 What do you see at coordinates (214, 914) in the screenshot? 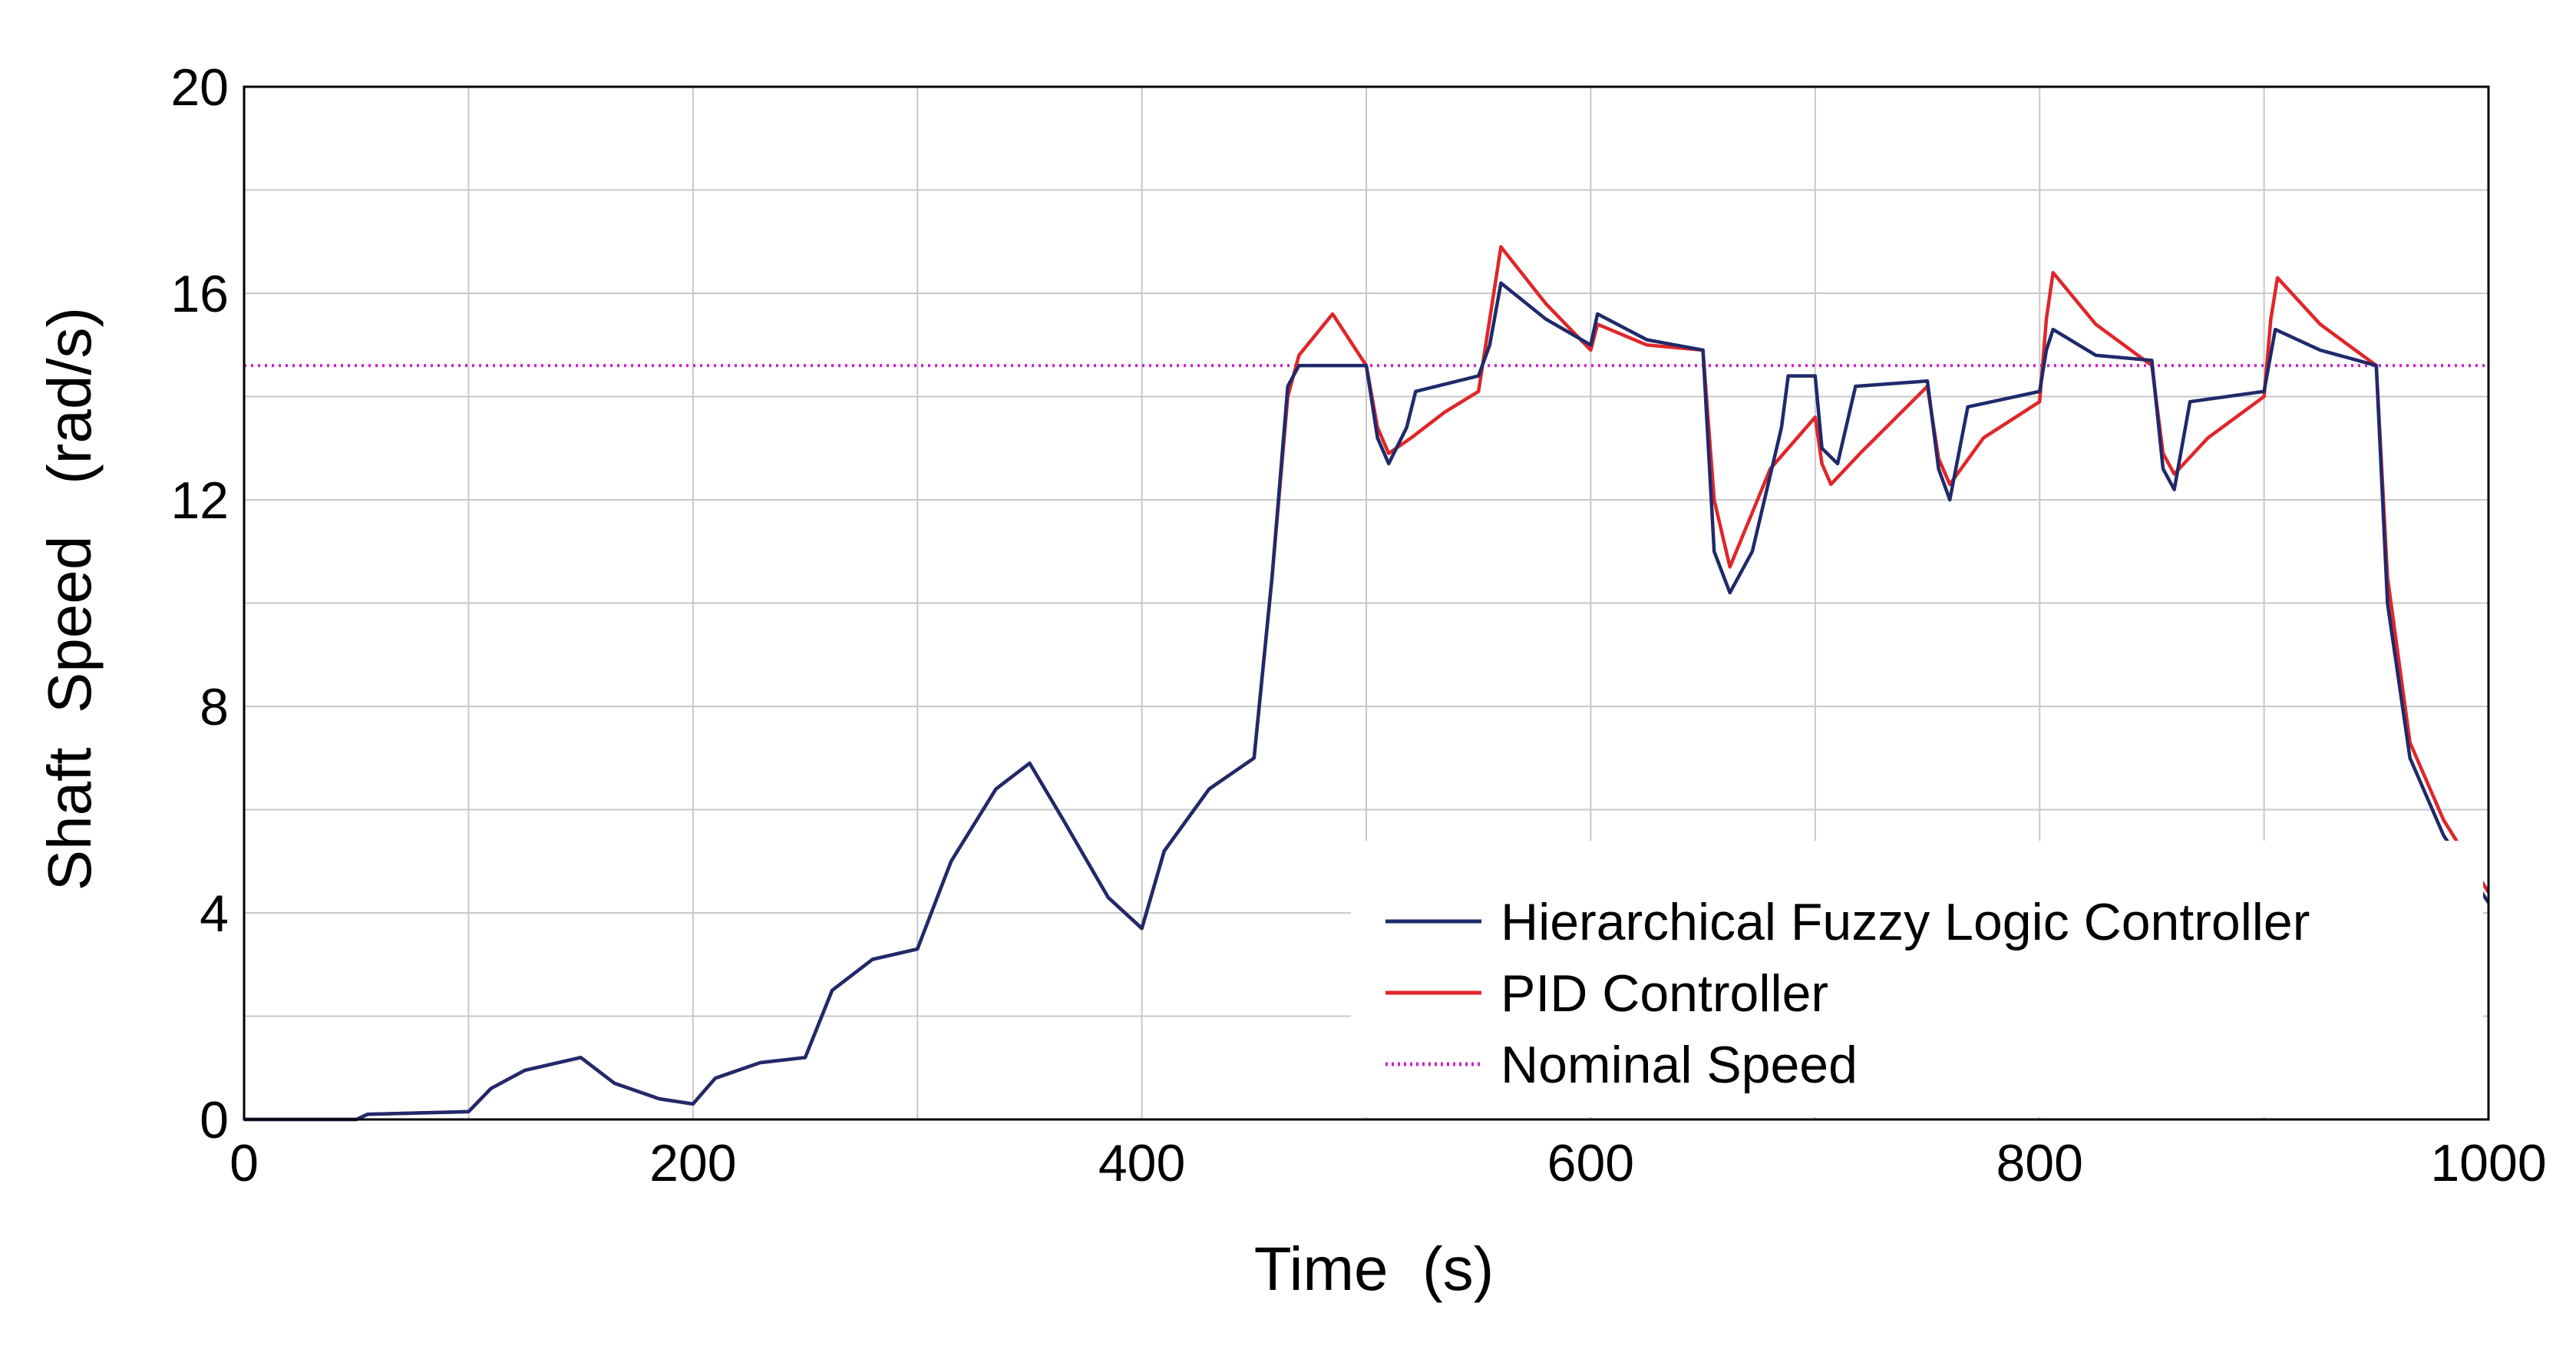
I see `y-tick-label: 4` at bounding box center [214, 914].